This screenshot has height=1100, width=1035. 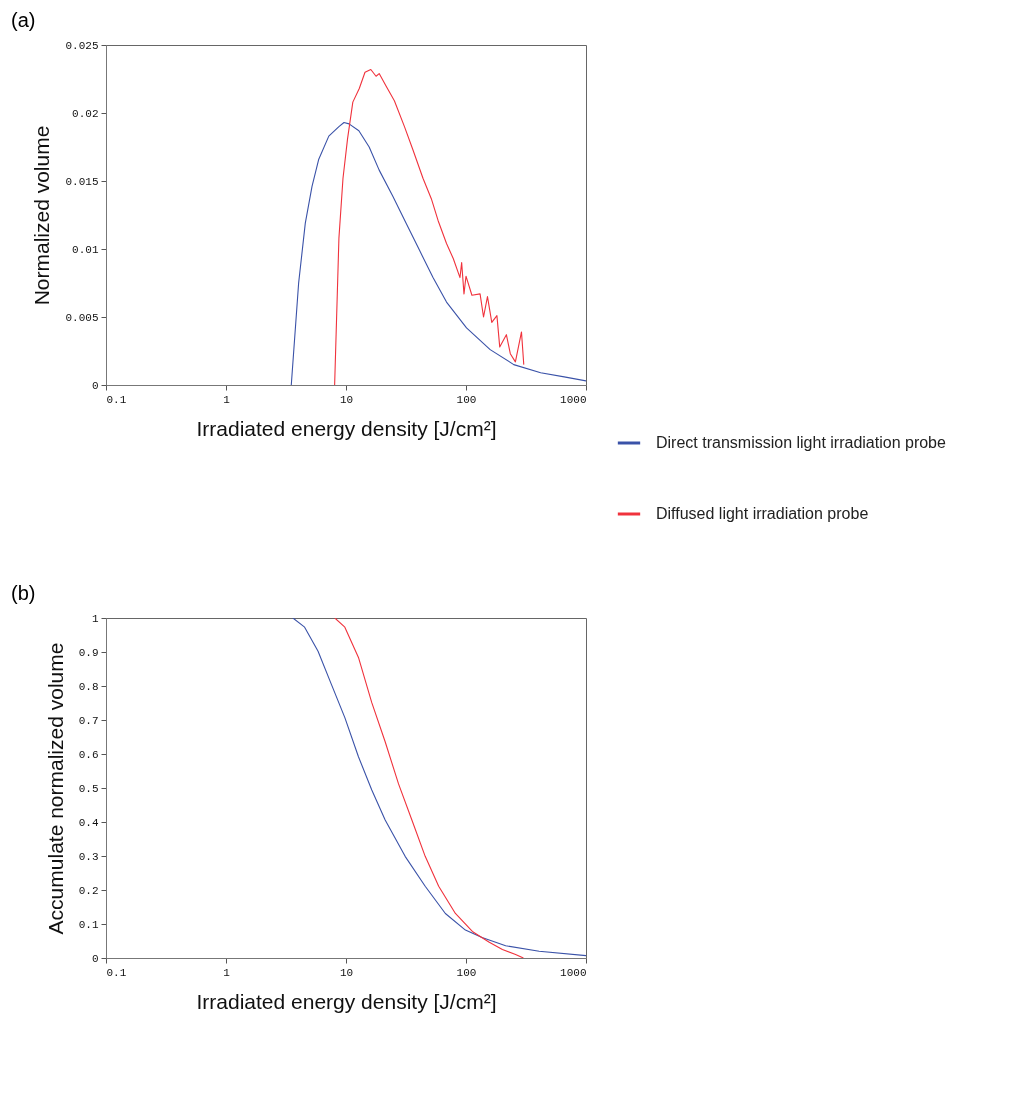 What do you see at coordinates (23, 20) in the screenshot?
I see `chart-title: (a)` at bounding box center [23, 20].